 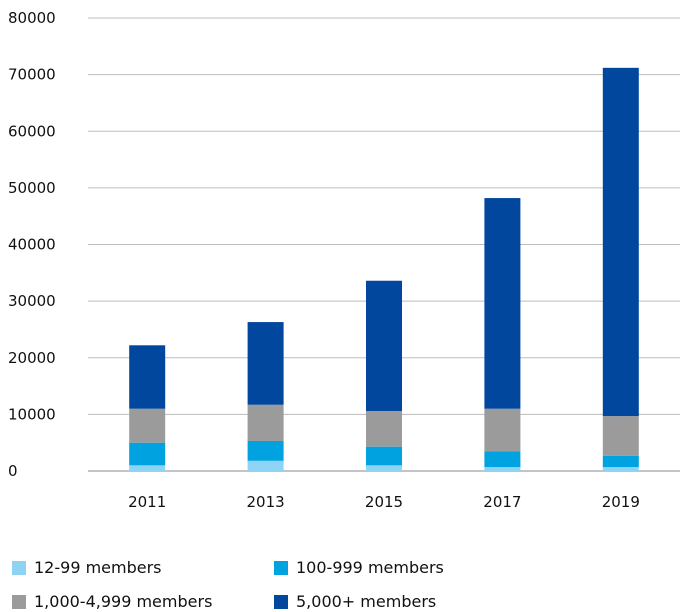 I want to click on legend-label: 5,000+ members, so click(x=366, y=601).